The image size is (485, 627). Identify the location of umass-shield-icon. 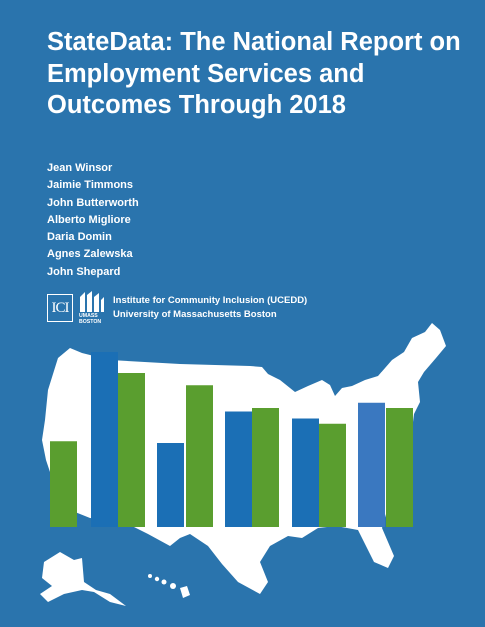
(92, 301).